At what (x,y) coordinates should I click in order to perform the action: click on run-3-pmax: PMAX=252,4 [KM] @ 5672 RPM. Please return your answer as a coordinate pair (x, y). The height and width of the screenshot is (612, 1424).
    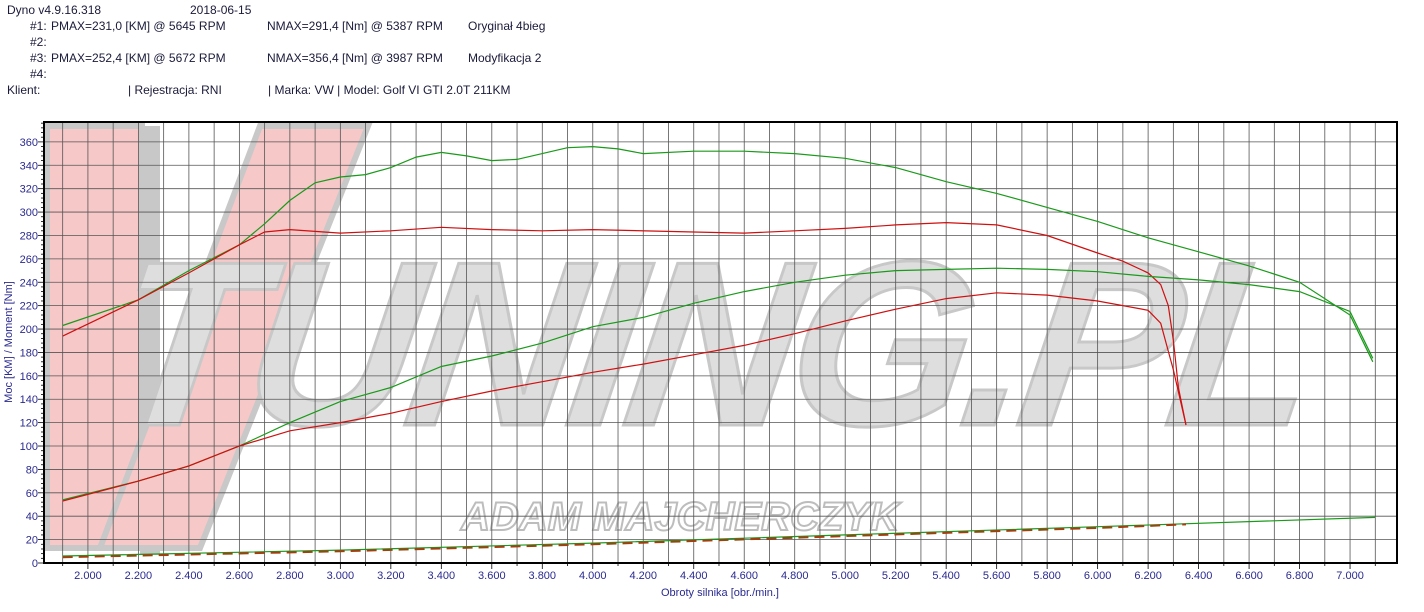
    Looking at the image, I should click on (138, 58).